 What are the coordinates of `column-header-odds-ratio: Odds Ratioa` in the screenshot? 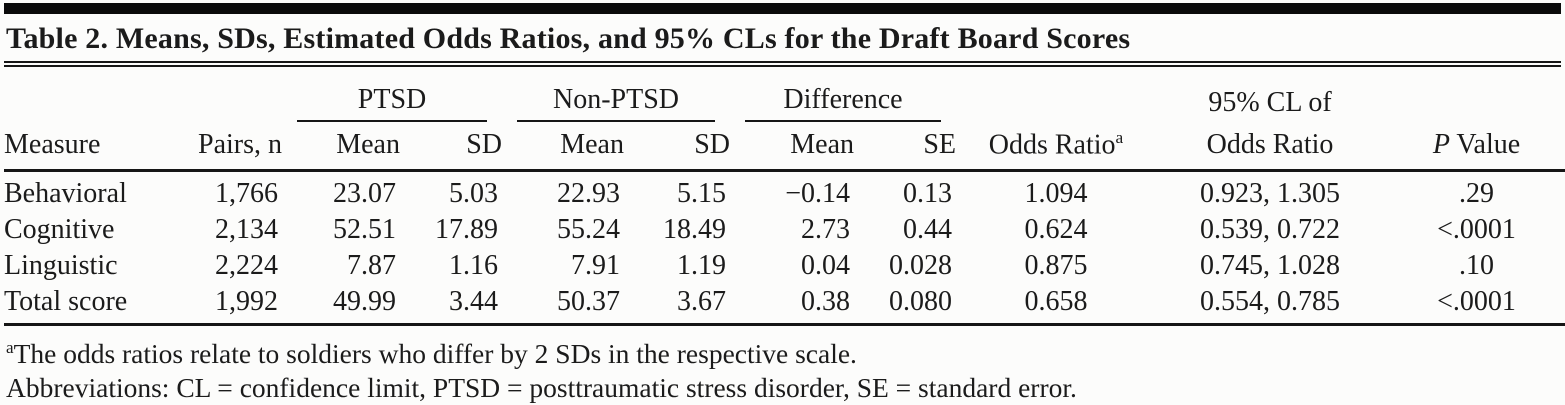 It's located at (1056, 148).